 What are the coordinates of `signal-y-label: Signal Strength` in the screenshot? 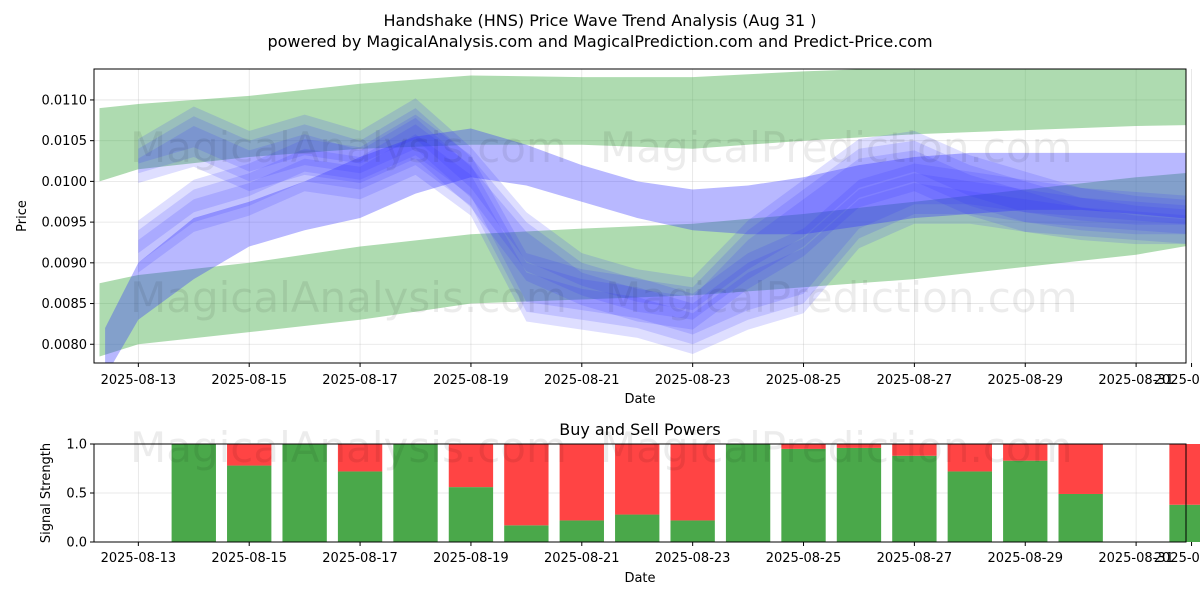 It's located at (46, 493).